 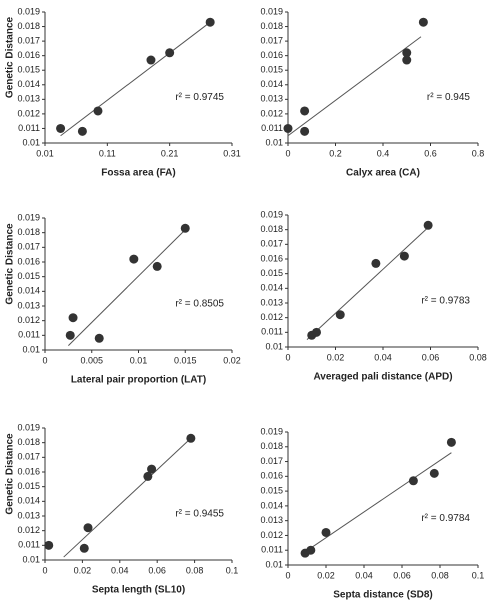 What do you see at coordinates (138, 173) in the screenshot?
I see `x-axis-label: Fossa area (FA)` at bounding box center [138, 173].